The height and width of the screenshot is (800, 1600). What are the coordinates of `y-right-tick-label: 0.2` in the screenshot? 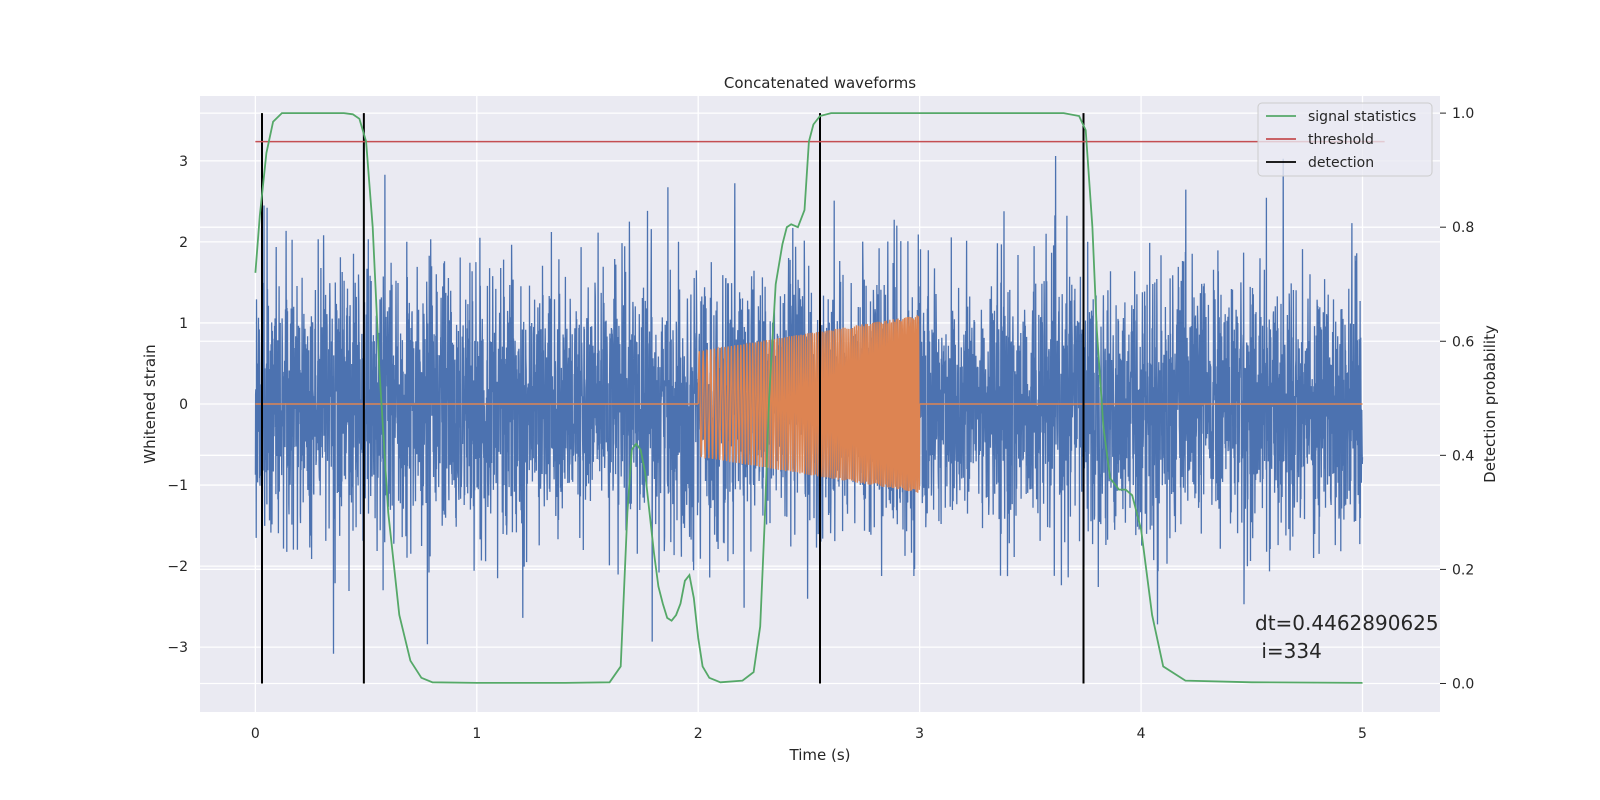 It's located at (1463, 570).